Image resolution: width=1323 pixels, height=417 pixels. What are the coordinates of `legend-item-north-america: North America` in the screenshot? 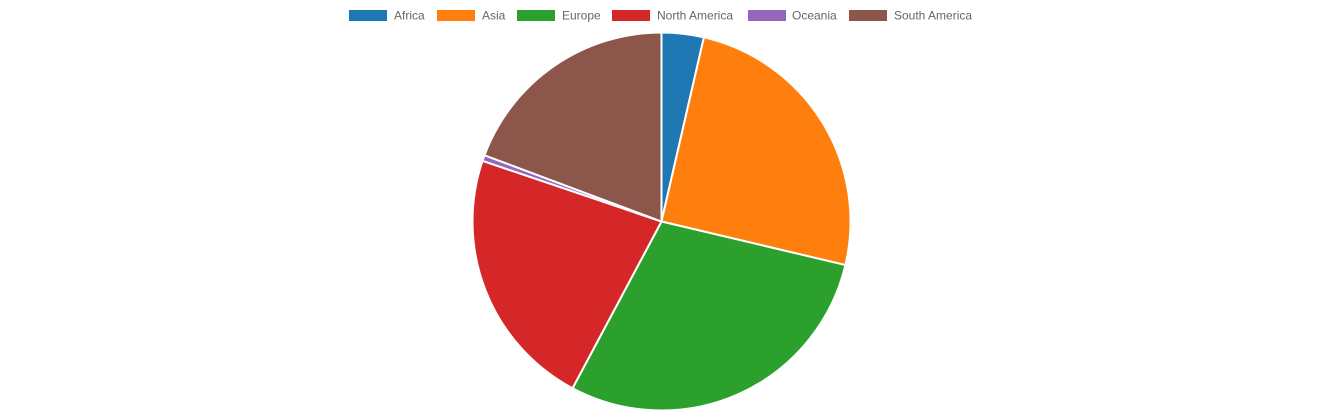 It's located at (672, 16).